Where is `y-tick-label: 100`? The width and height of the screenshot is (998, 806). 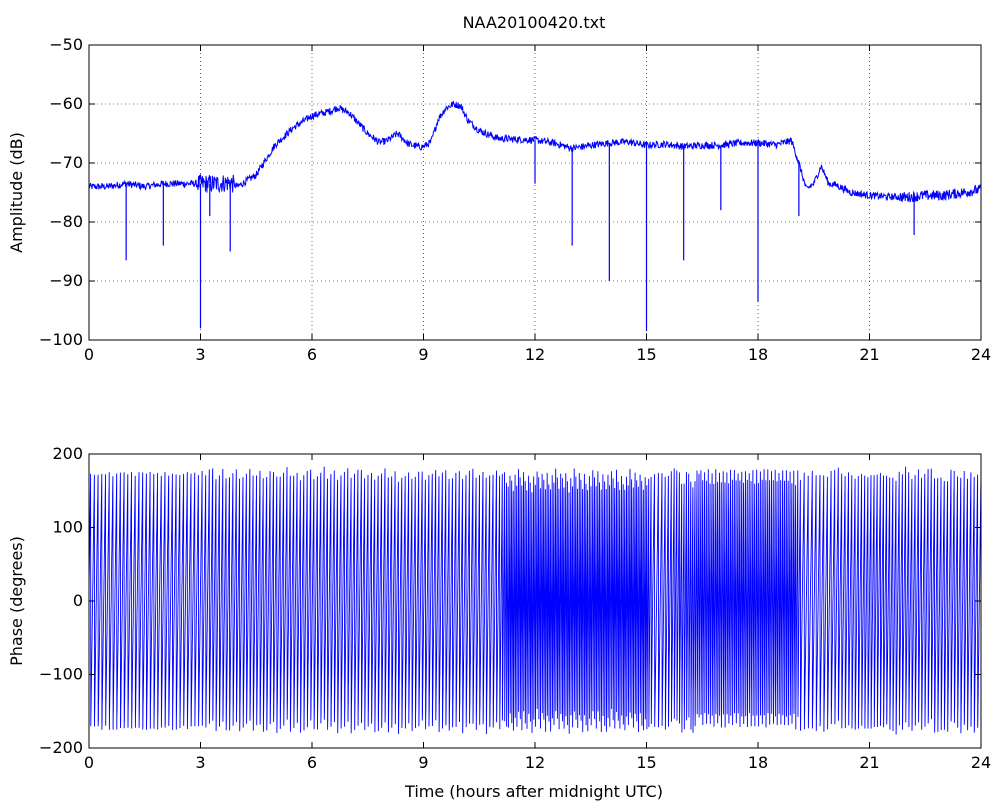 y-tick-label: 100 is located at coordinates (67, 527).